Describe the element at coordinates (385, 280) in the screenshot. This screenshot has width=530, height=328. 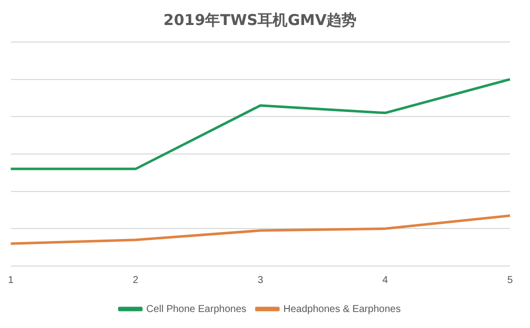
I see `x-tick-label: 4` at that location.